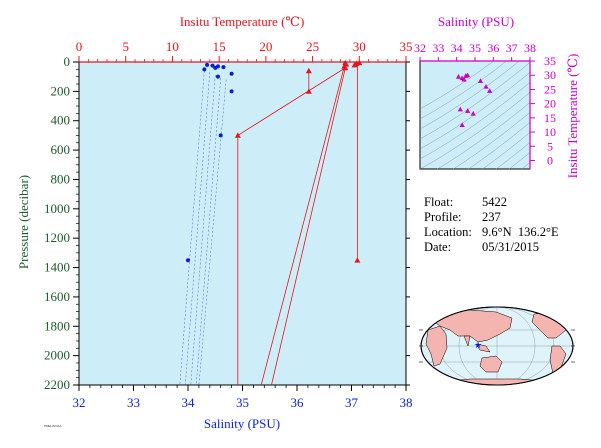  What do you see at coordinates (79, 402) in the screenshot?
I see `salinity-tick-label: 32` at bounding box center [79, 402].